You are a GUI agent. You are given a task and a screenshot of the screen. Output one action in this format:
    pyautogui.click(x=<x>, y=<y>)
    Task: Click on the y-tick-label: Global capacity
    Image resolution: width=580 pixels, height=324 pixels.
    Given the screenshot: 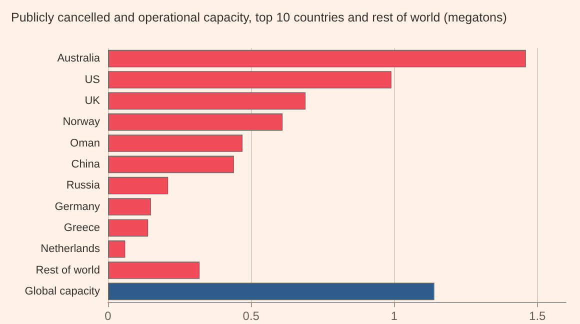 What is the action you would take?
    pyautogui.click(x=62, y=291)
    